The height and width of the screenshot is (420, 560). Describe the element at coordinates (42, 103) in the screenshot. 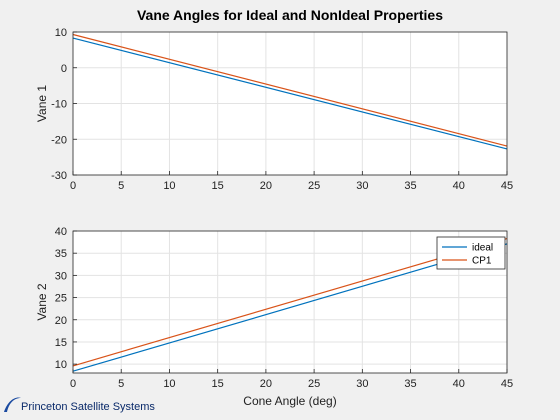

I see `y-axis-label: Vane 1` at that location.